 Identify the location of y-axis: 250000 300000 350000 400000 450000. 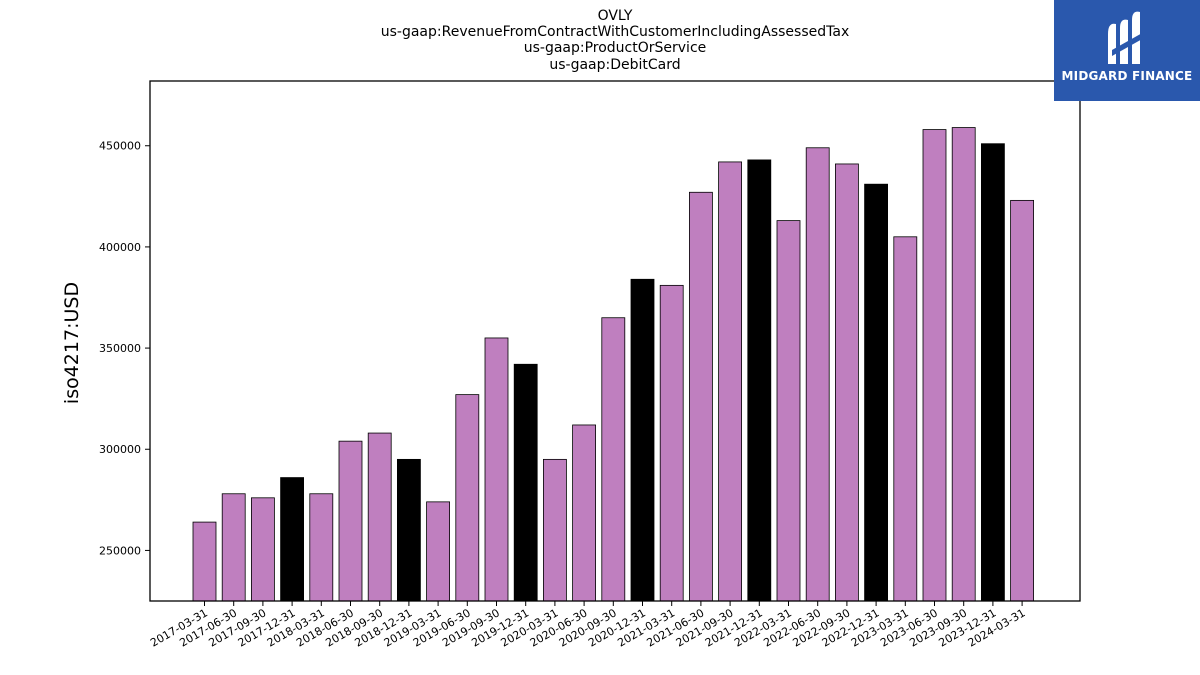
(124, 348).